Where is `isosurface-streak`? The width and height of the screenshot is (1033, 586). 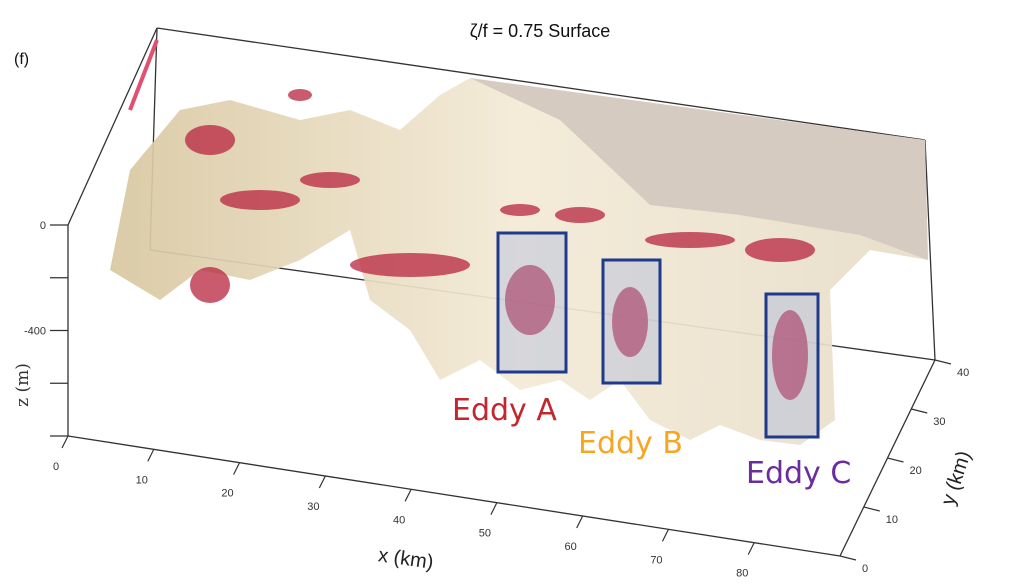
isosurface-streak is located at coordinates (143, 75).